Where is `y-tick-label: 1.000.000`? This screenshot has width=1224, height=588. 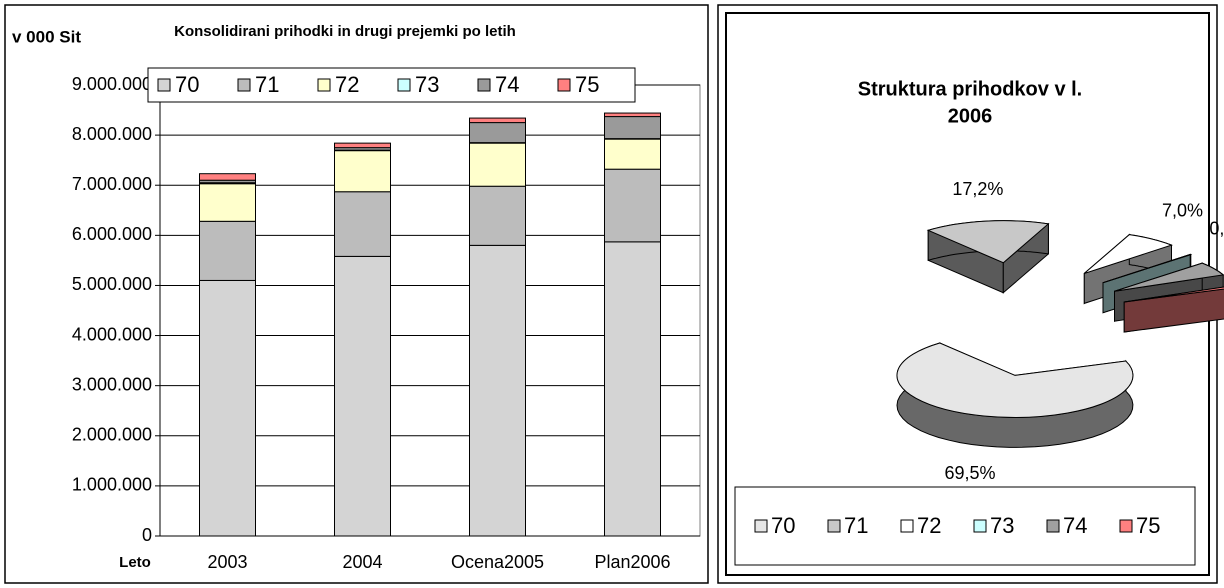
y-tick-label: 1.000.000 is located at coordinates (112, 485).